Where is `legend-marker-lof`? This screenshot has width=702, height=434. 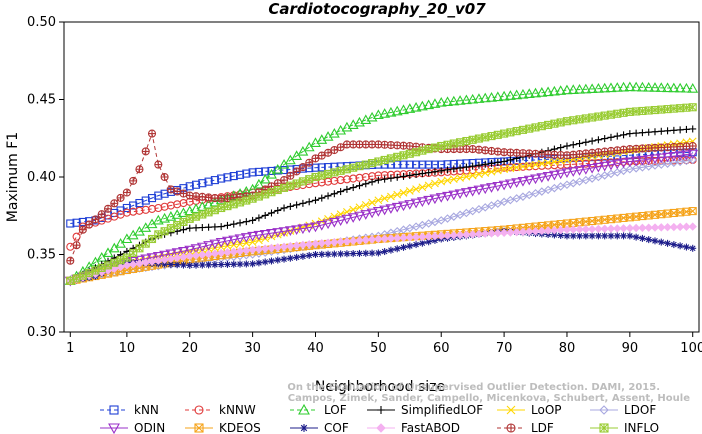 legend-marker-lof is located at coordinates (304, 409).